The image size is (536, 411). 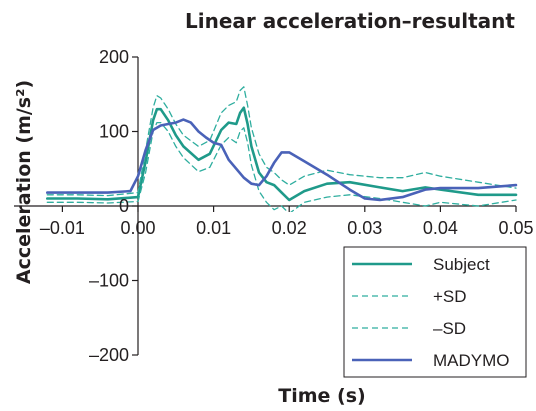 I want to click on legend: Subject +SD –SD MADYMO, so click(x=435, y=312).